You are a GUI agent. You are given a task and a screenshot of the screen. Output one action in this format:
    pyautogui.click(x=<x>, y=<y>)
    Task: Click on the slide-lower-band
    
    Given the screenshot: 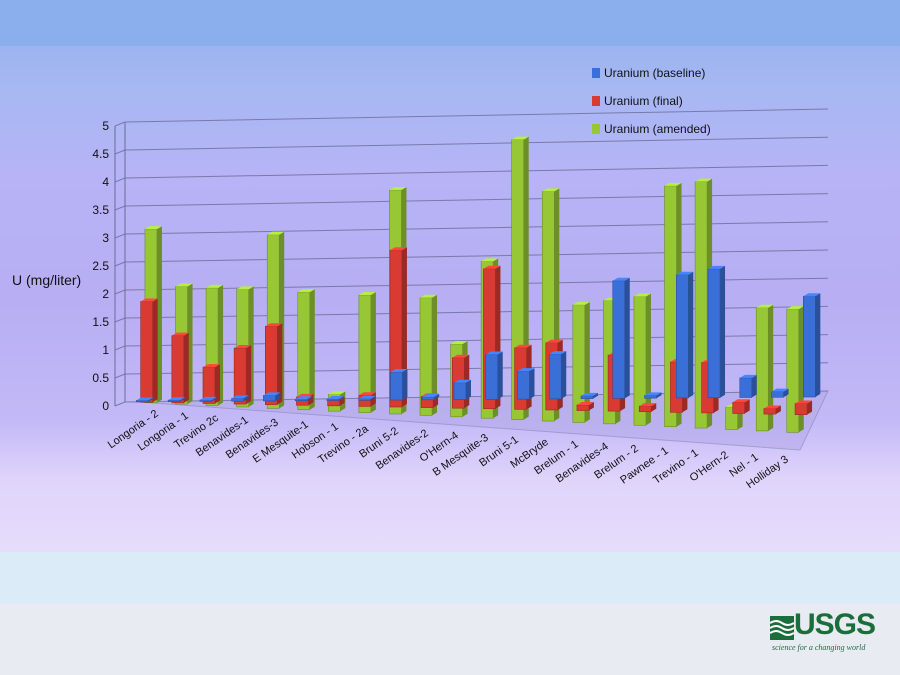 What is the action you would take?
    pyautogui.click(x=450, y=578)
    